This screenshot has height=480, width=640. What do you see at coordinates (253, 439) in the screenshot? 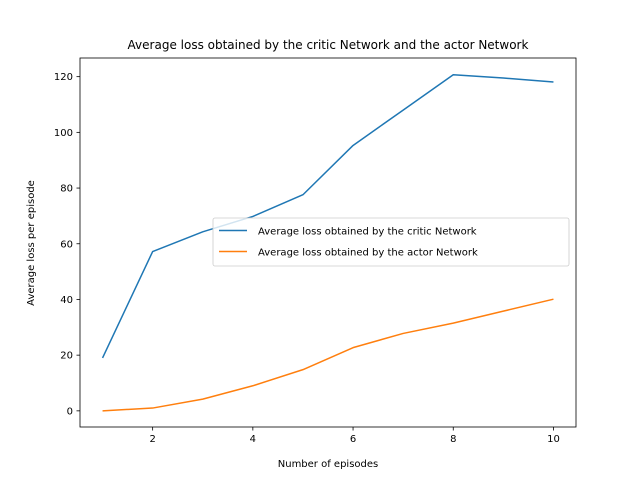
I see `x-tick-label: 4` at bounding box center [253, 439].